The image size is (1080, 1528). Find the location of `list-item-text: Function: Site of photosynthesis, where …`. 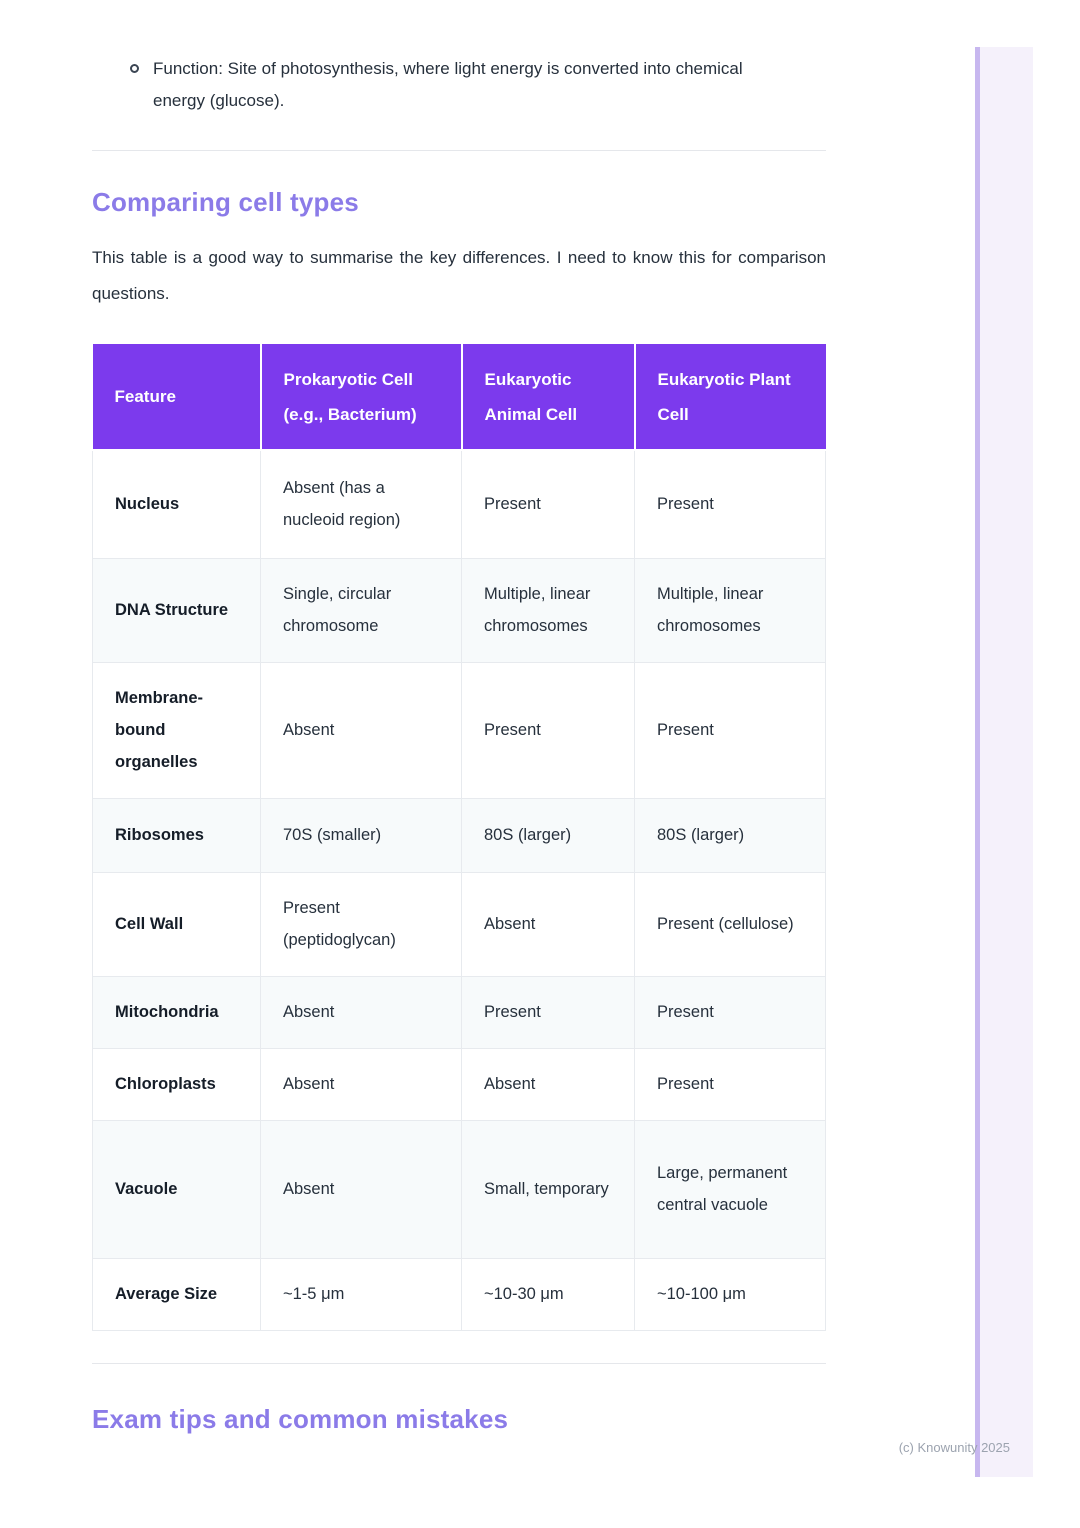

list-item-text: Function: Site of photosynthesis, where … is located at coordinates (448, 84).